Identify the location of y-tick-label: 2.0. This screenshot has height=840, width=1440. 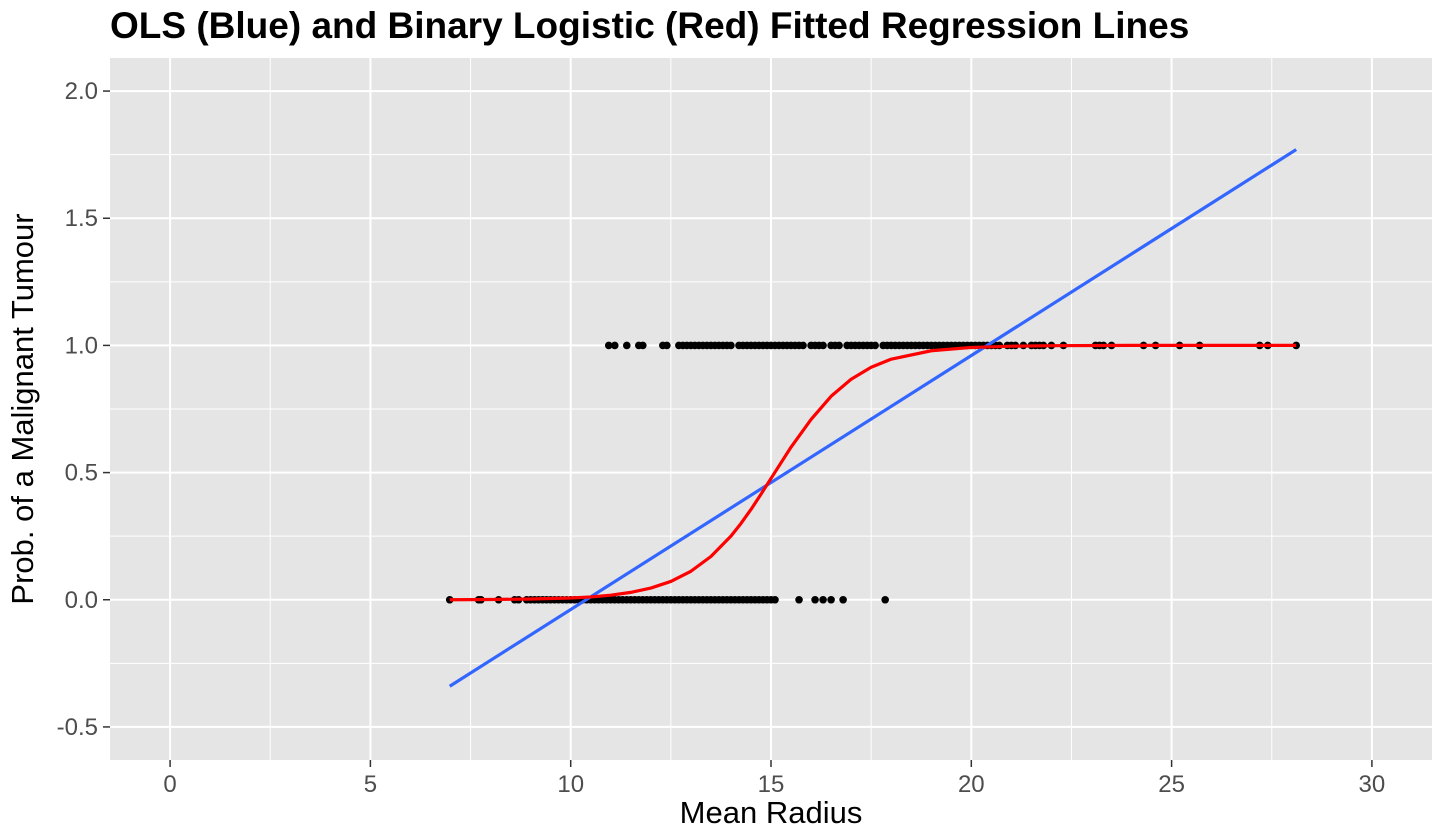
(81, 91).